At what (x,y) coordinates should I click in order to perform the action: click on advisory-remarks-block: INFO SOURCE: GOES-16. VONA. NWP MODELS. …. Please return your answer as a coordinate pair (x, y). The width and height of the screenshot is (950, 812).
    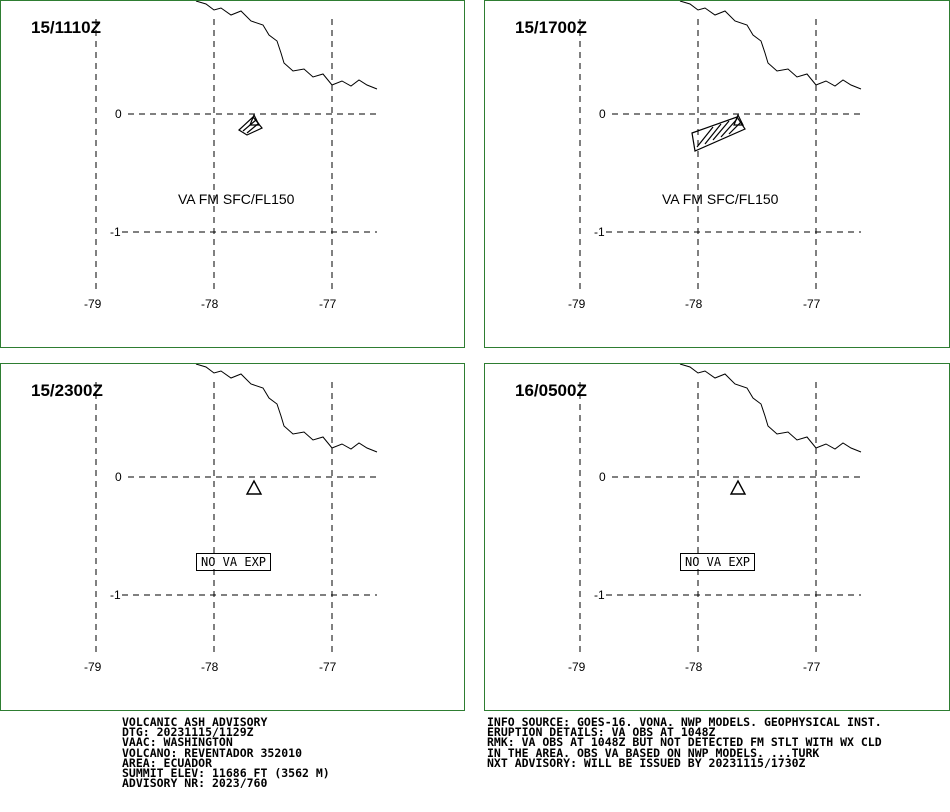
    Looking at the image, I should click on (684, 742).